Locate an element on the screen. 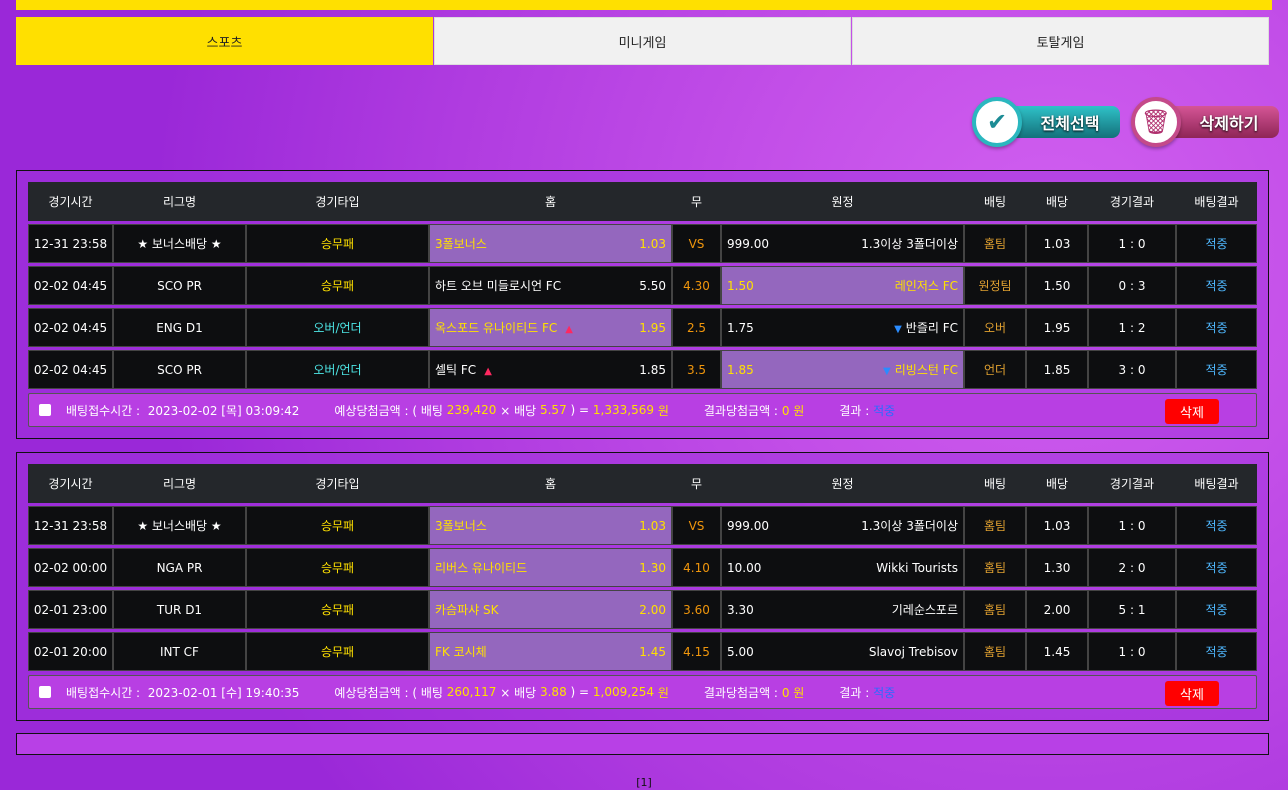 The width and height of the screenshot is (1288, 790). away-team: 반즐리 FC is located at coordinates (931, 328).